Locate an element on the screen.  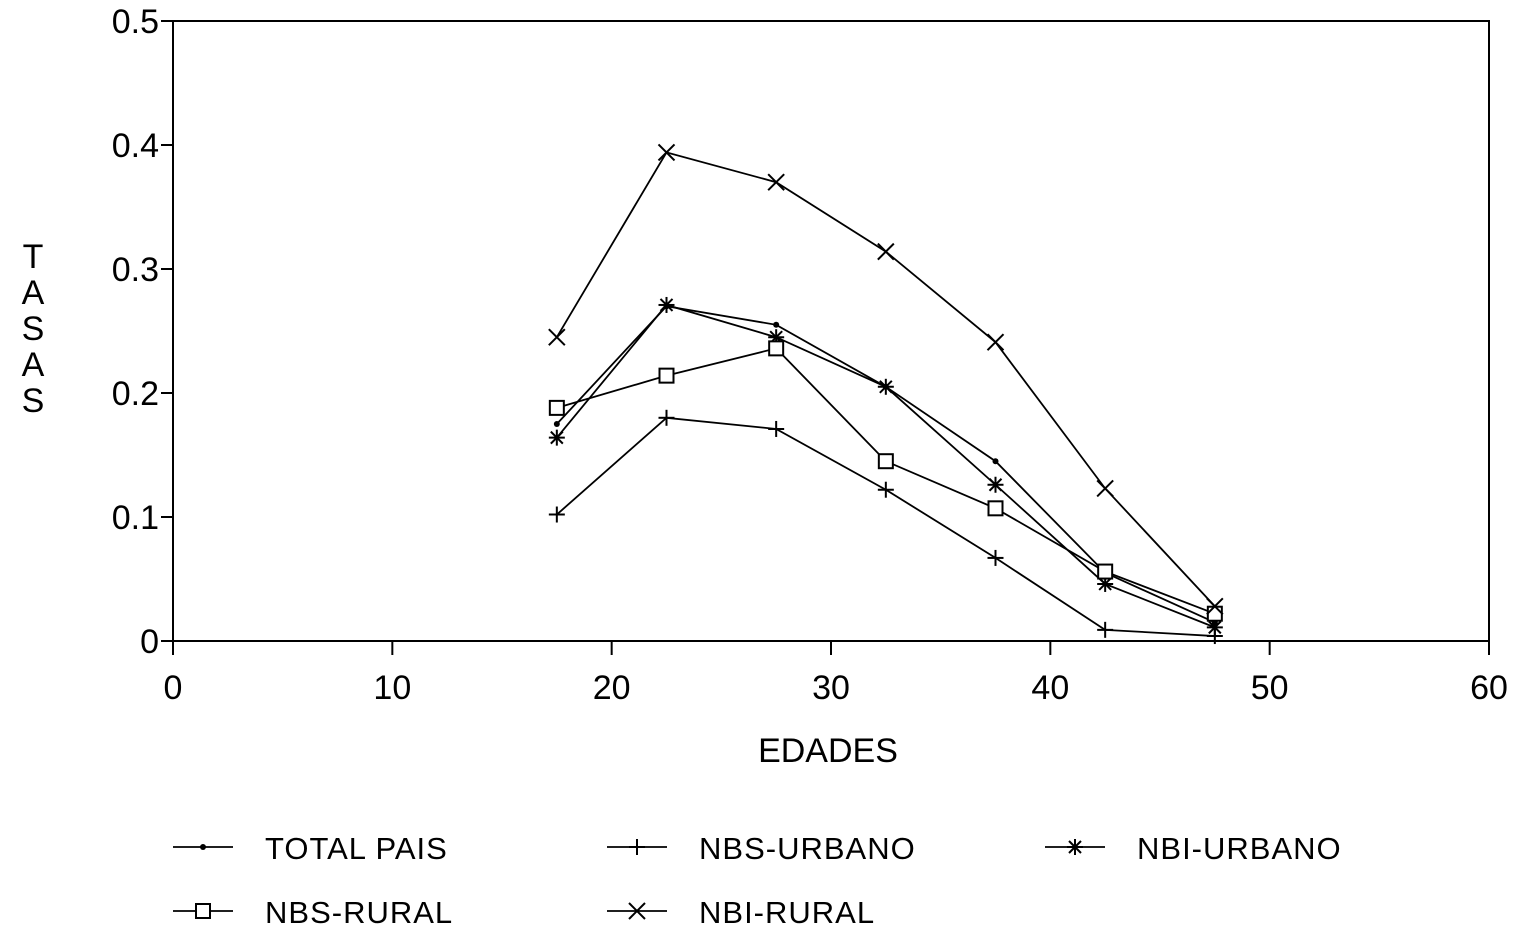
x-tick-label: 10 is located at coordinates (392, 688).